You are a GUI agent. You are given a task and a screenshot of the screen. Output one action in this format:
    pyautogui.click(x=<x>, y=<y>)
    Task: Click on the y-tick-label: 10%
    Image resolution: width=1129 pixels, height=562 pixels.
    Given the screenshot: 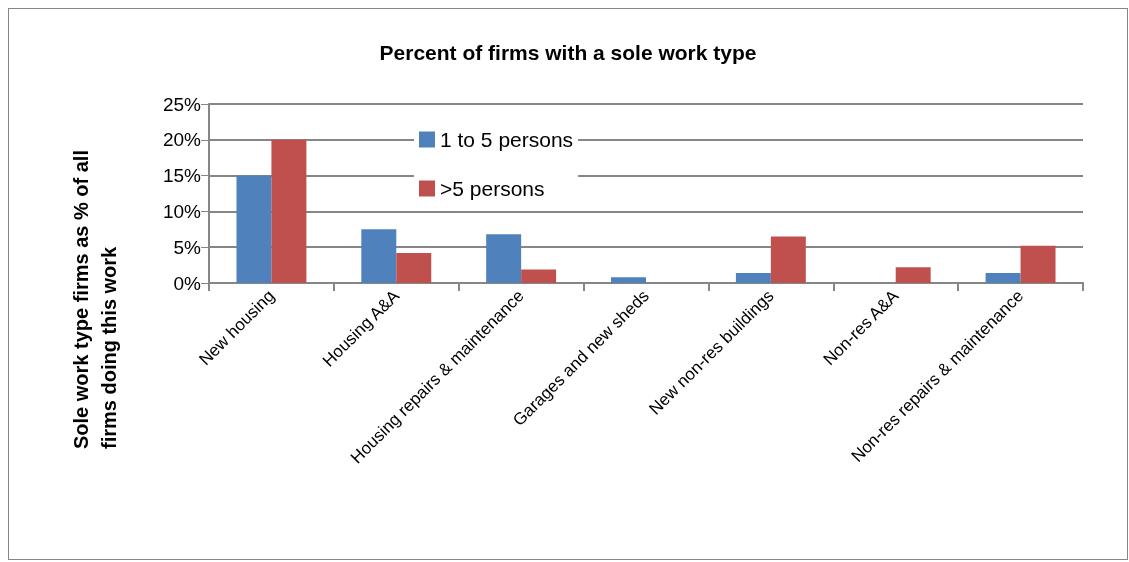 What is the action you would take?
    pyautogui.click(x=182, y=211)
    